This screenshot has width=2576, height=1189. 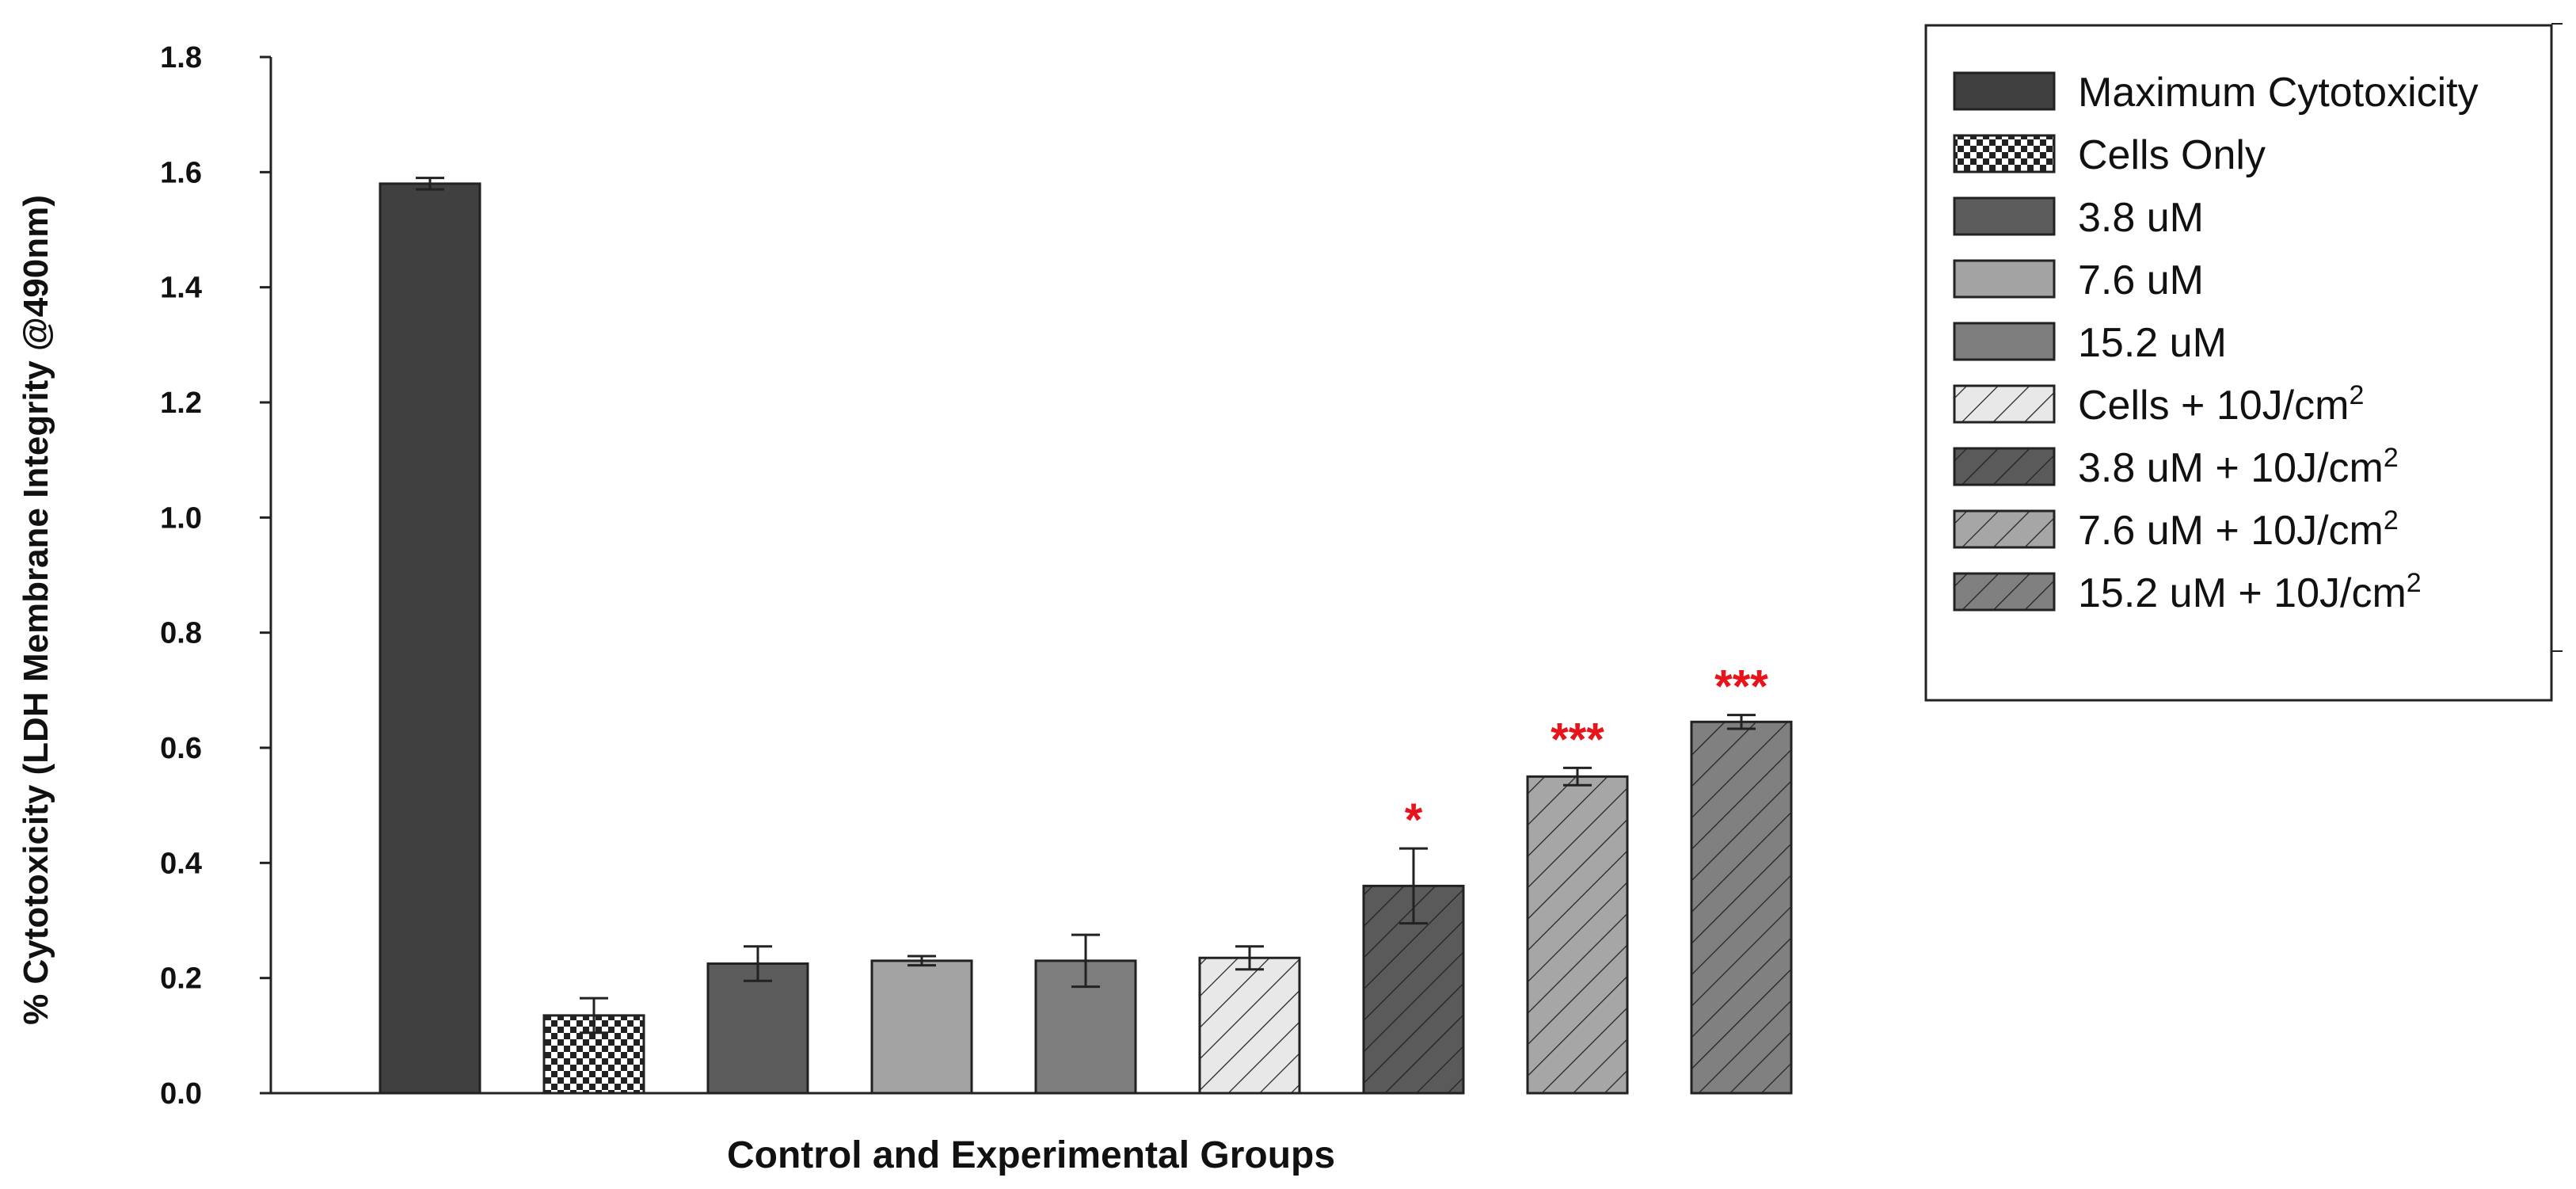 What do you see at coordinates (181, 403) in the screenshot?
I see `y-tick-label: 1.2` at bounding box center [181, 403].